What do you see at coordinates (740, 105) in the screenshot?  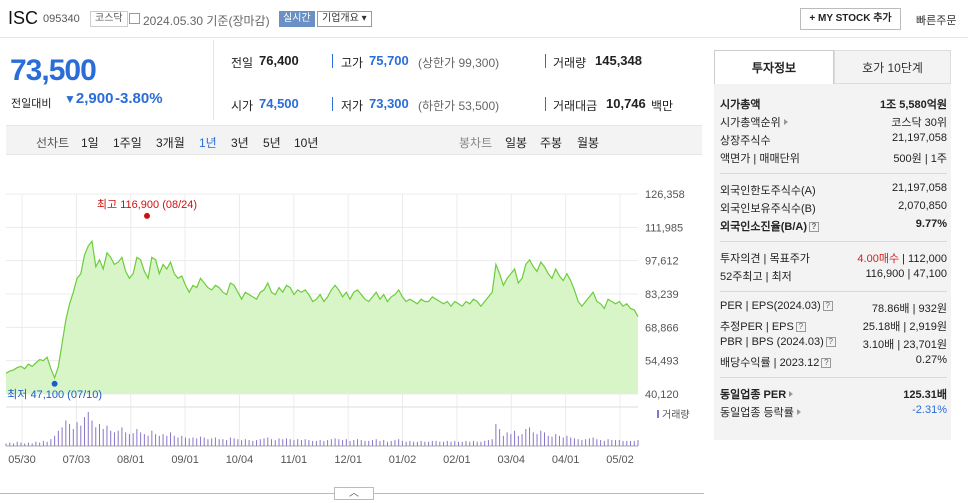 I see `mcap-label: 시가총액` at bounding box center [740, 105].